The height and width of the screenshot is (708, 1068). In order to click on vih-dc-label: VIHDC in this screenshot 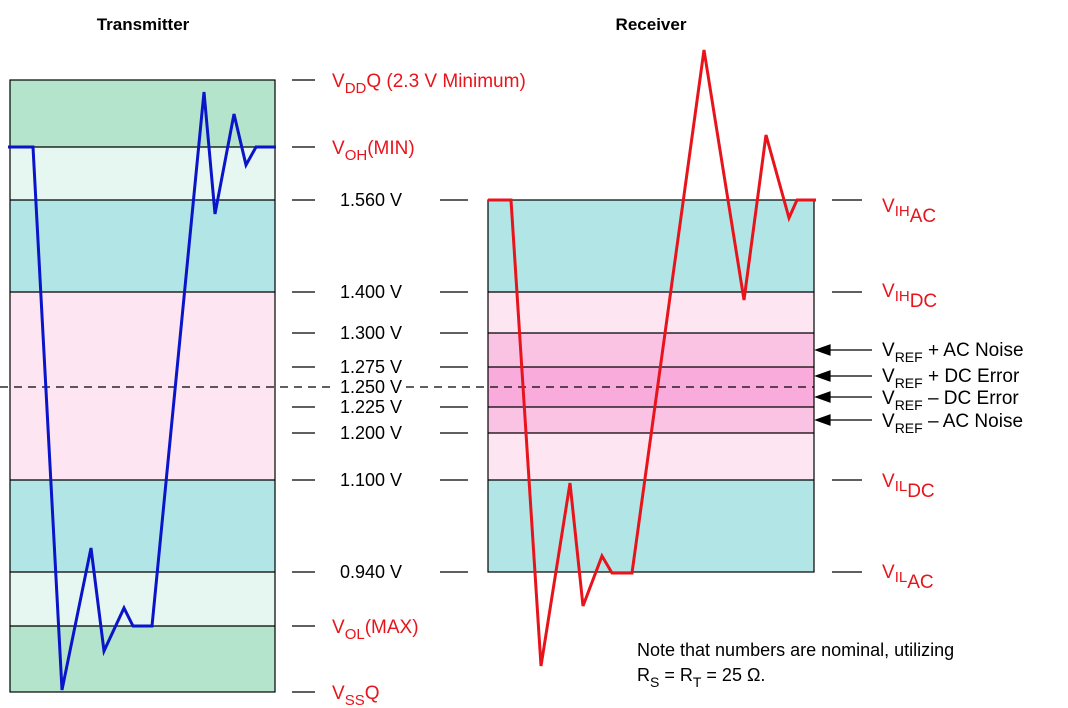, I will do `click(909, 296)`.